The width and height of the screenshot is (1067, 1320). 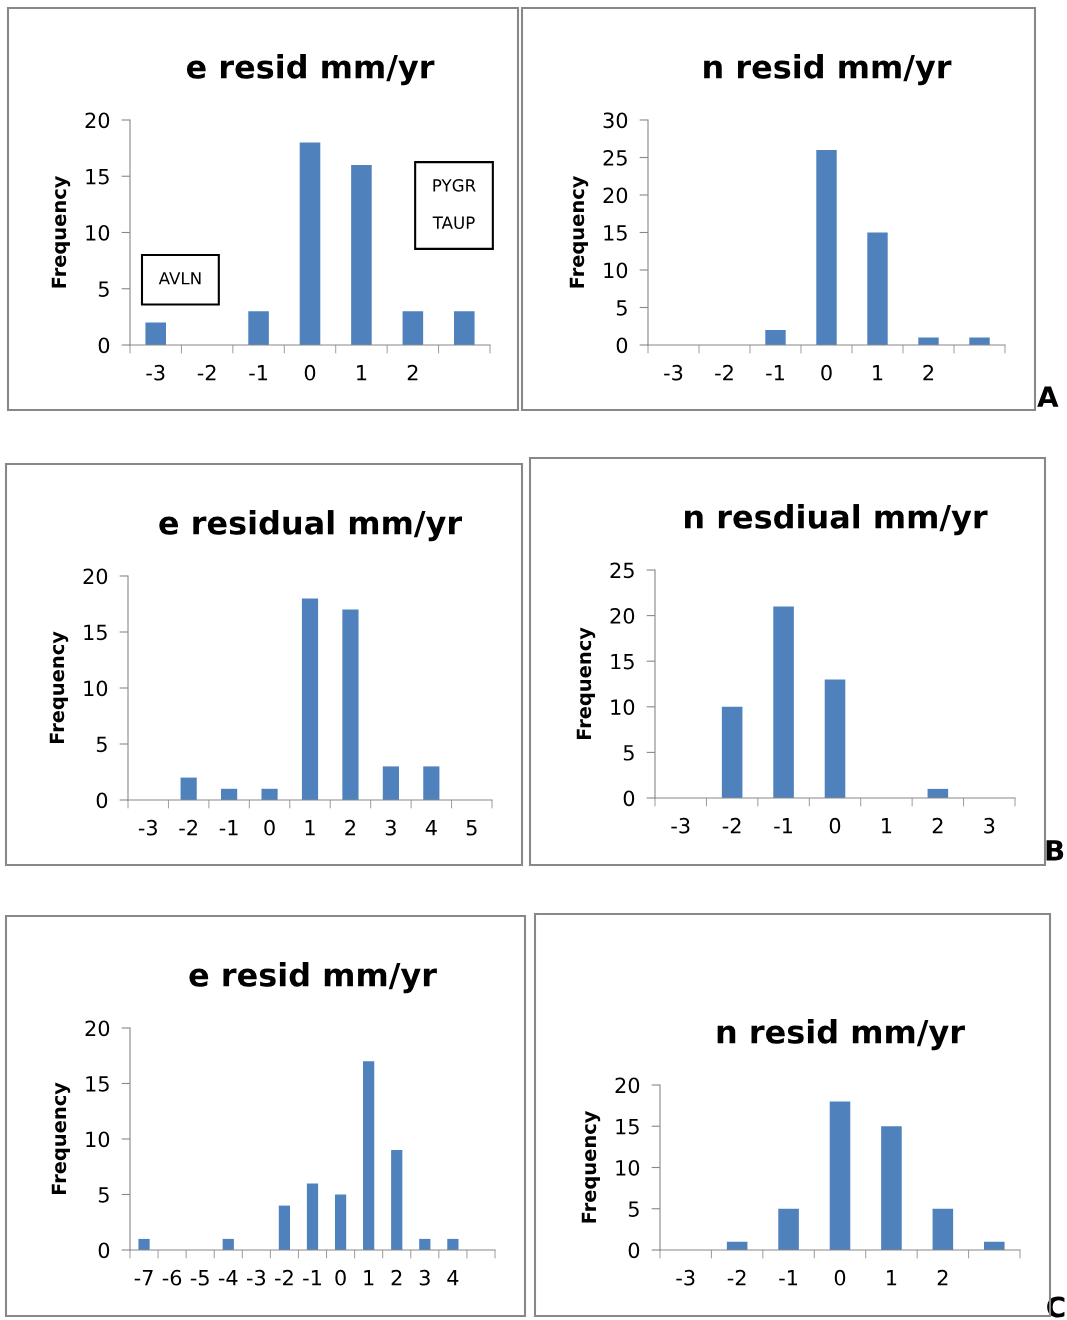 What do you see at coordinates (471, 828) in the screenshot?
I see `x-tick-label: 5` at bounding box center [471, 828].